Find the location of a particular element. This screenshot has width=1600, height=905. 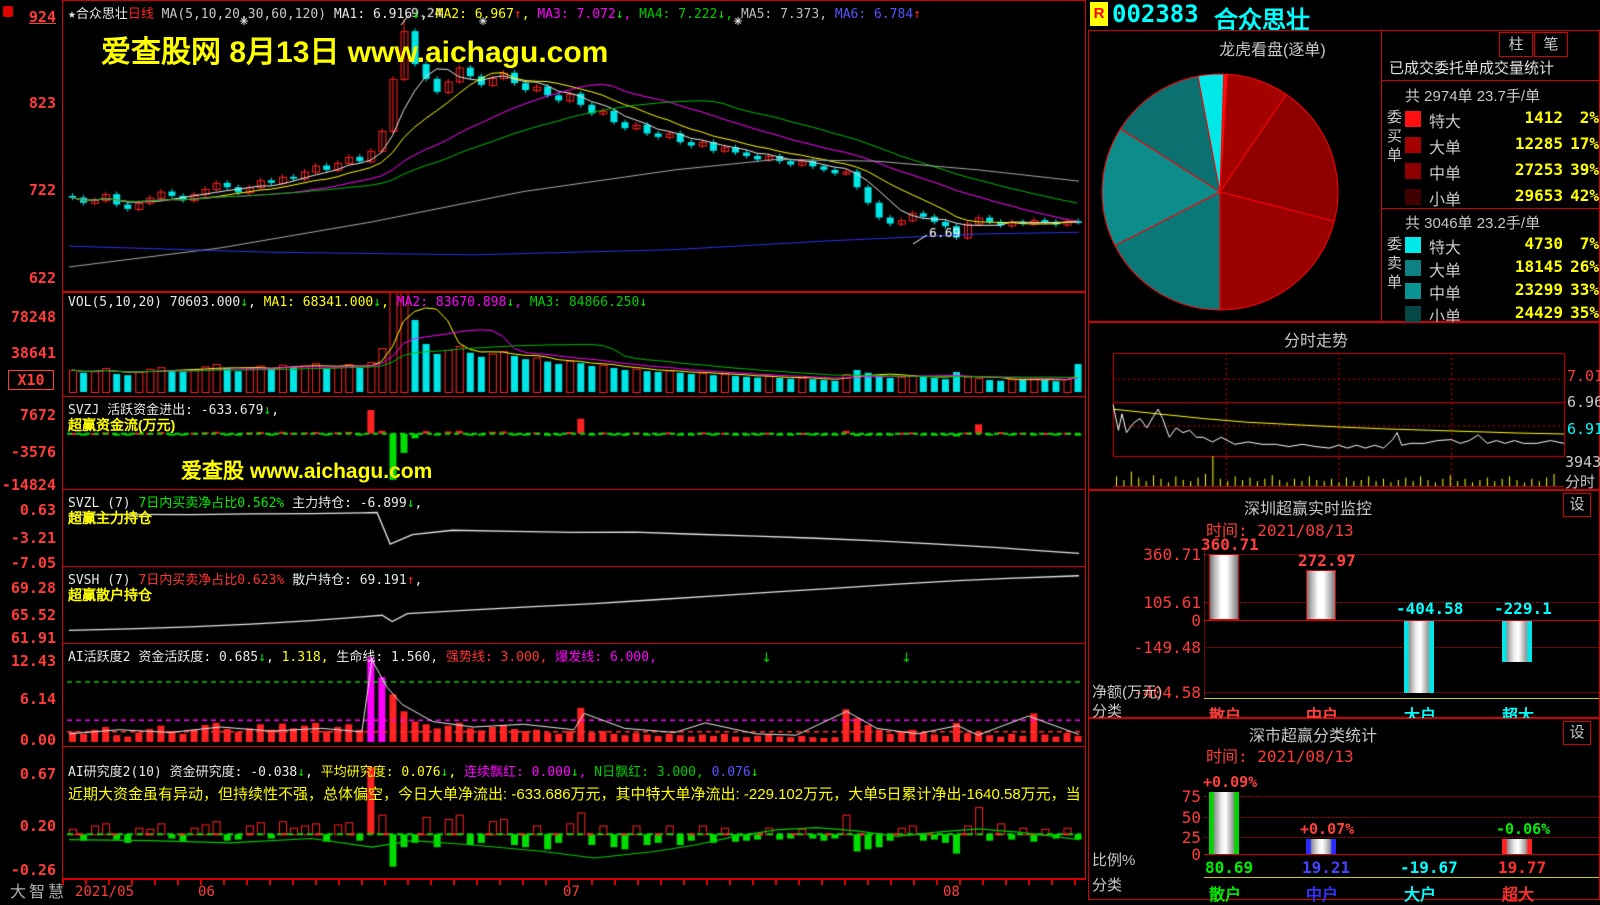

svsh-title-row: SVSH (7) 7日内买卖净占比0.623% 散户持仓: 69.191↑, is located at coordinates (245, 580).